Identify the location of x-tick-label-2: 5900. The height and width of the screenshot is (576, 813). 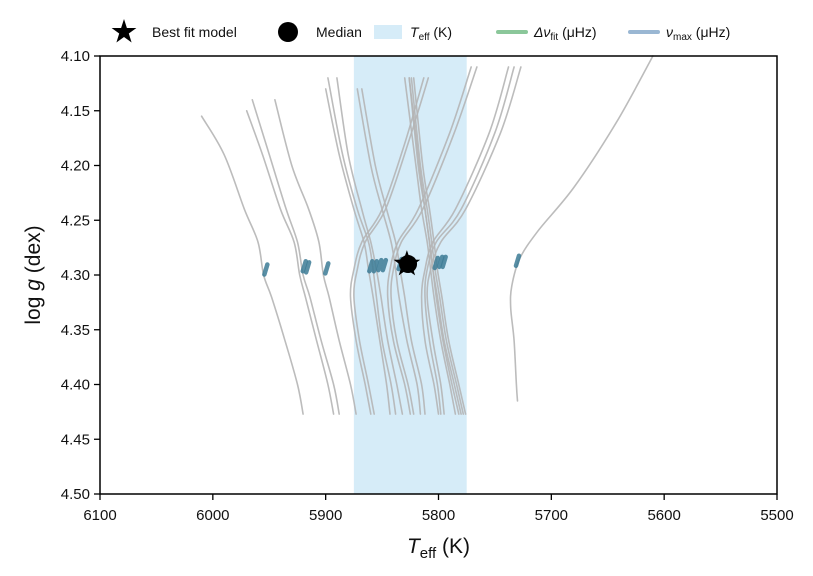
(325, 515).